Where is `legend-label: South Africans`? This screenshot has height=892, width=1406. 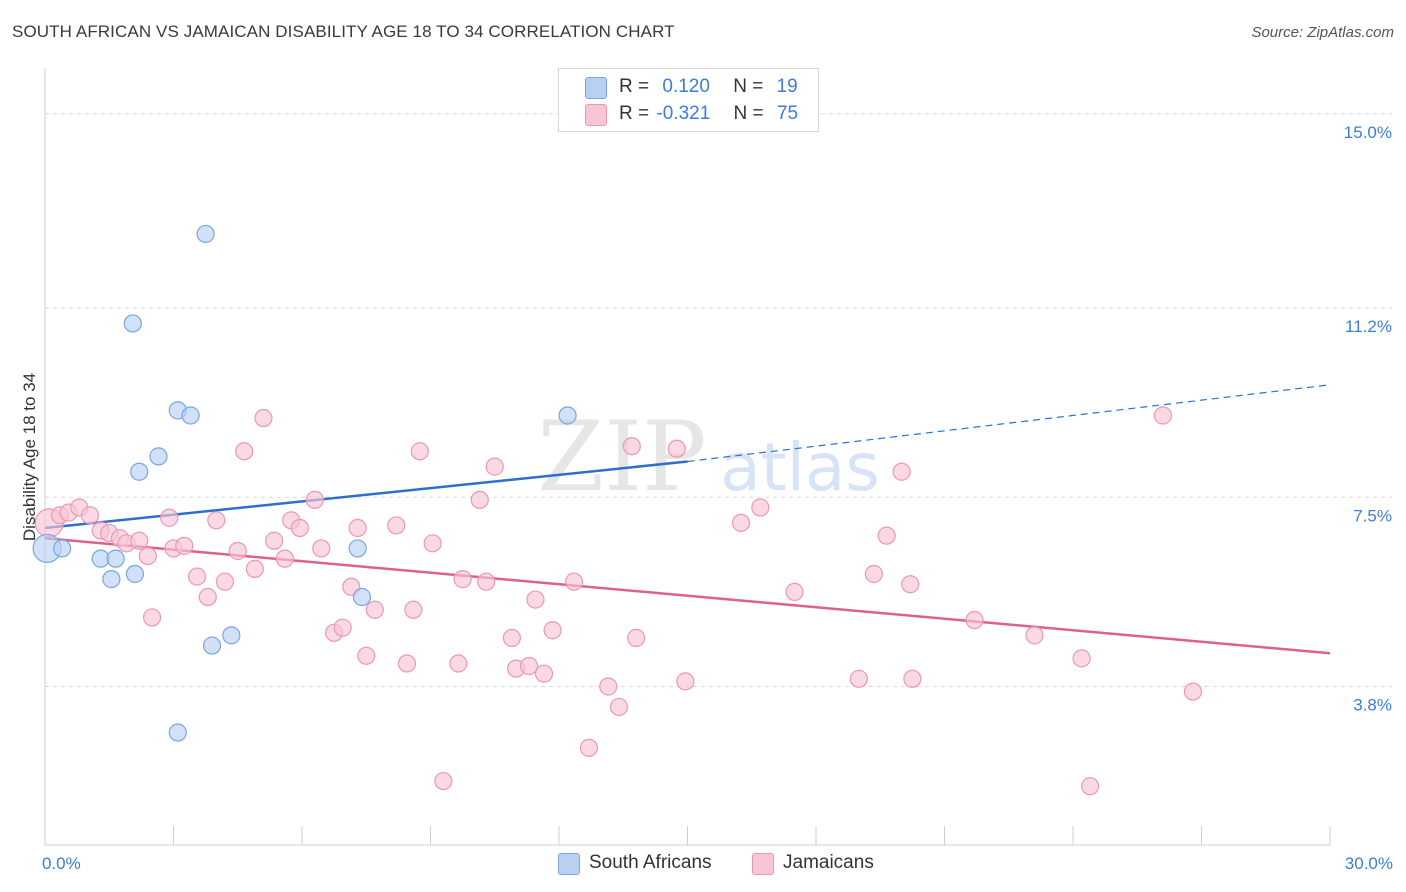 legend-label: South Africans is located at coordinates (650, 862).